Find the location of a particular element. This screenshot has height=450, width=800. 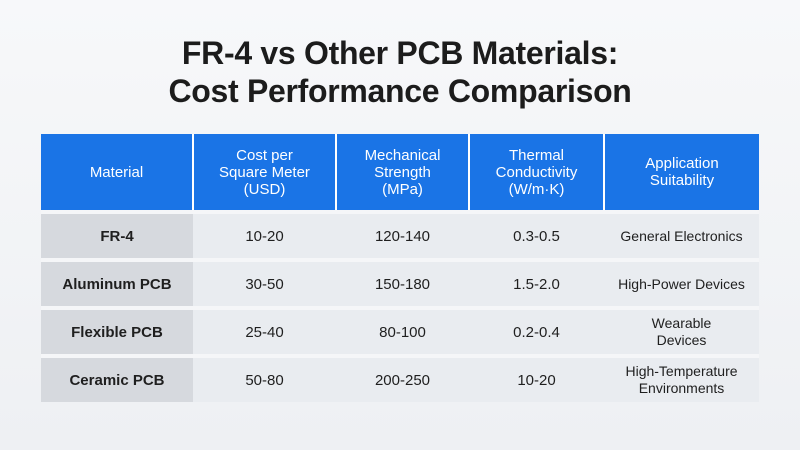

column-header-1: Cost per Square Meter (USD) is located at coordinates (265, 173).